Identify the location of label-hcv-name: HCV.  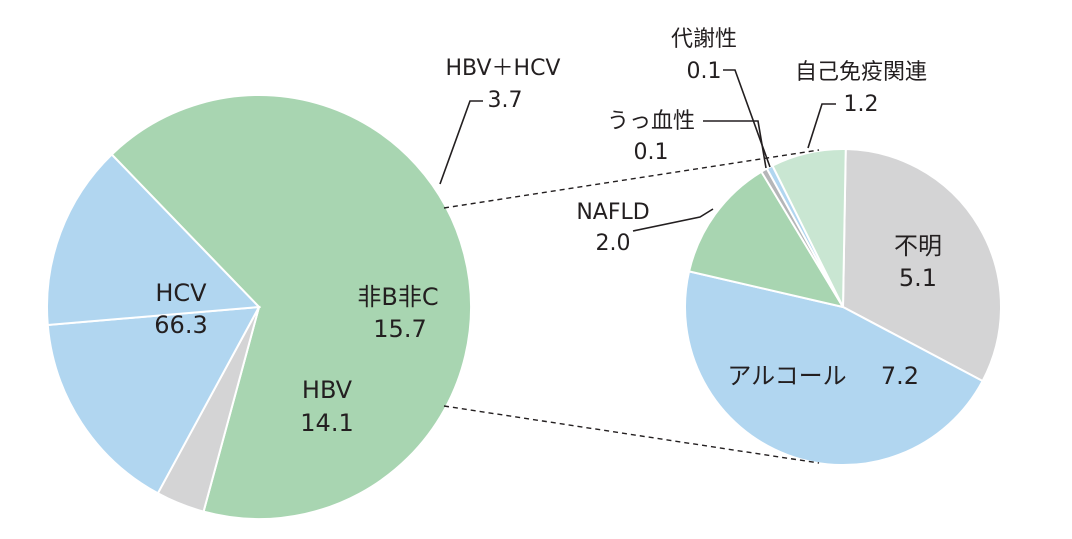
(181, 293).